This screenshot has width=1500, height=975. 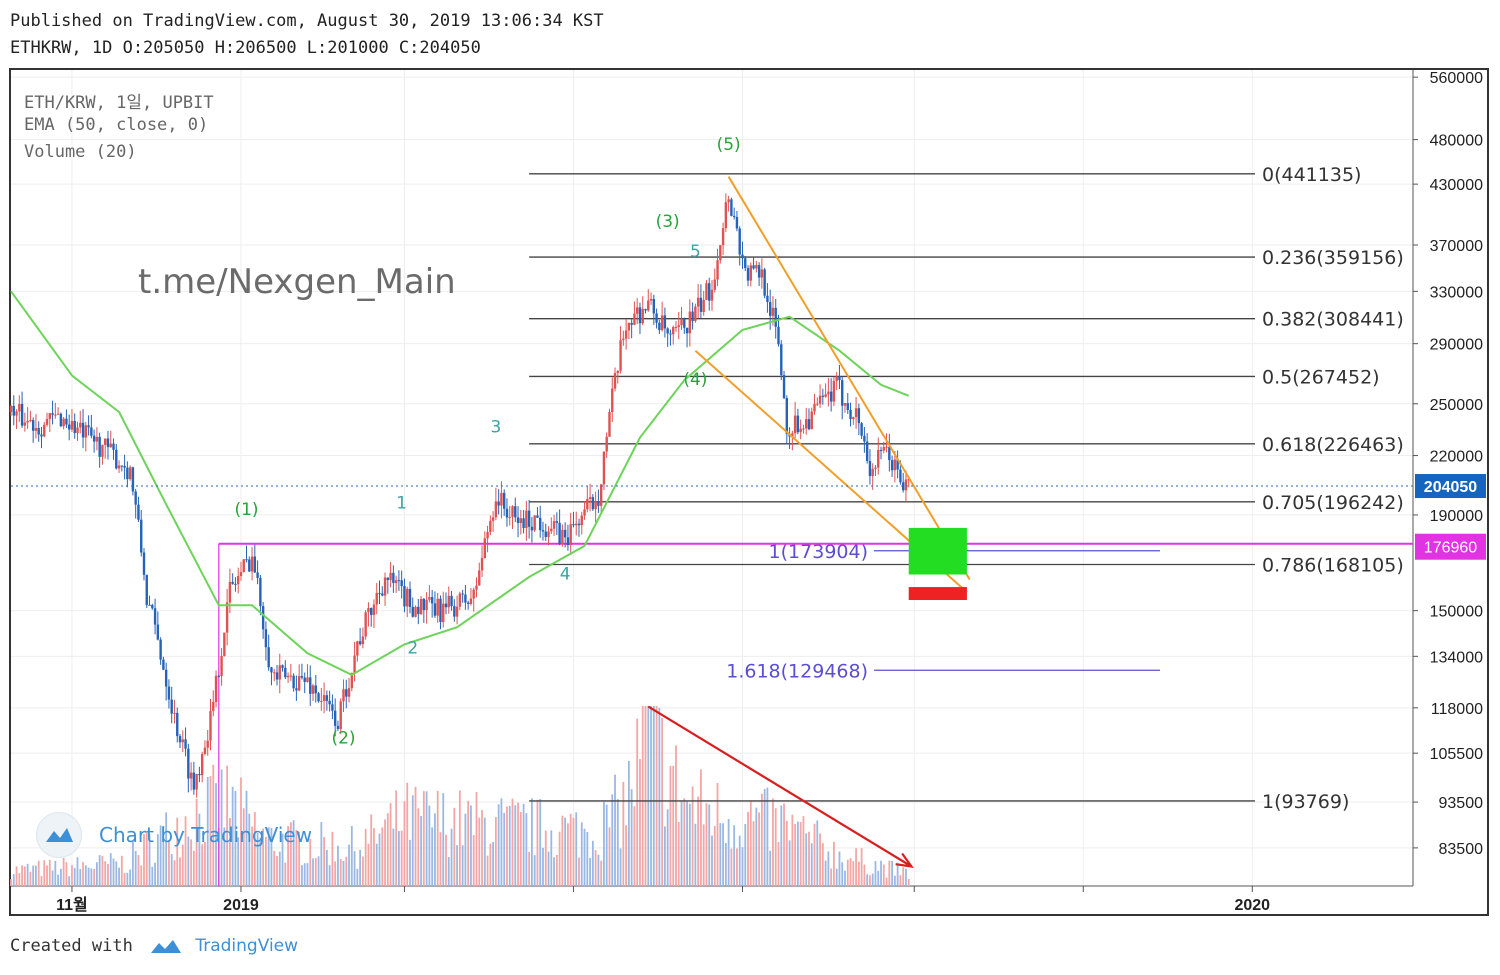 I want to click on footer-brand-link: TradingView, so click(x=247, y=946).